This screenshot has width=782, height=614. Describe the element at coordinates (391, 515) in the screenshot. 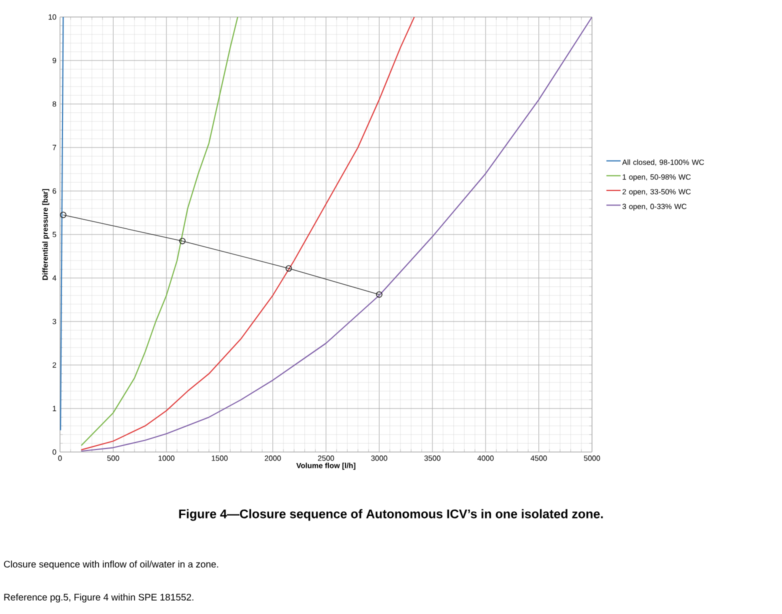

I see `text: Figure 4—Closure sequence of Autonomous ICV’s in one isolated zone.` at that location.